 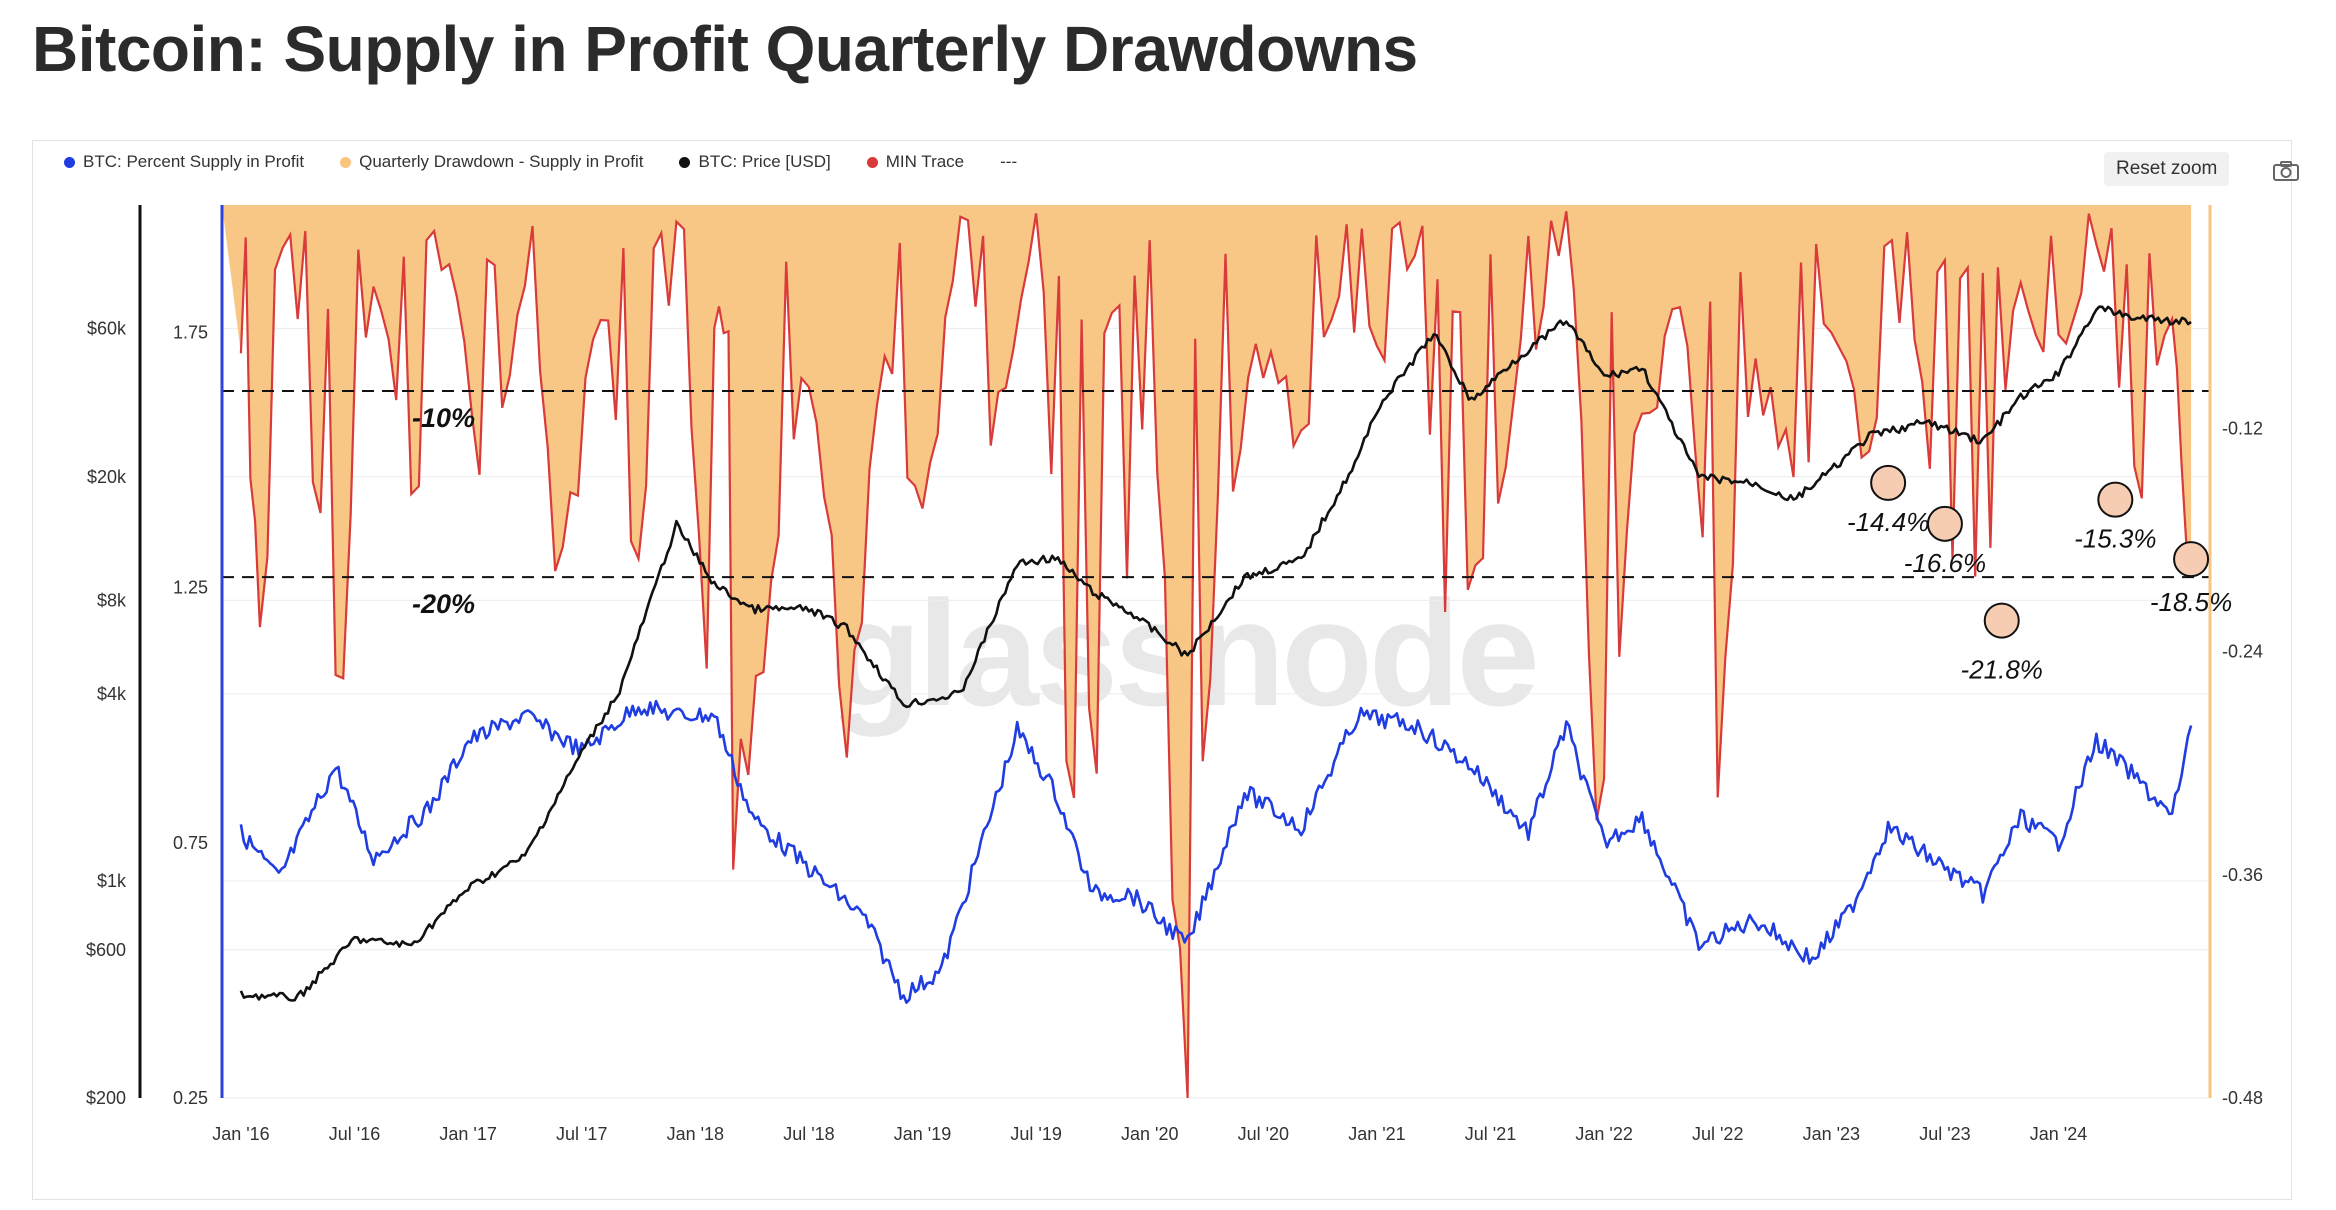 I want to click on drawdown-tick-label: -0.12, so click(x=2242, y=428).